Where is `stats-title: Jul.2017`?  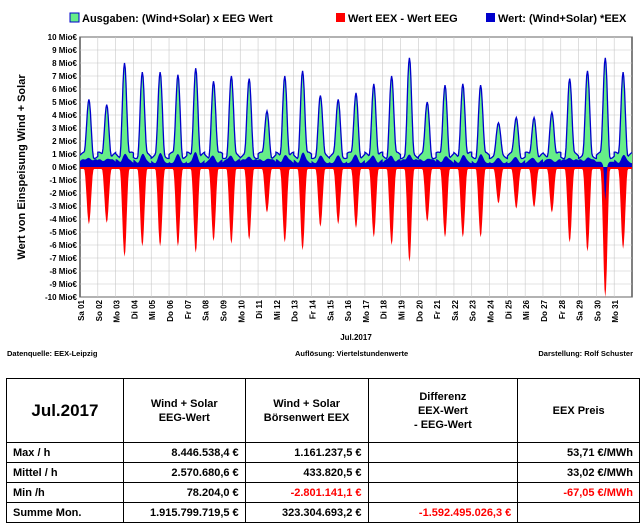
stats-title: Jul.2017 is located at coordinates (65, 410).